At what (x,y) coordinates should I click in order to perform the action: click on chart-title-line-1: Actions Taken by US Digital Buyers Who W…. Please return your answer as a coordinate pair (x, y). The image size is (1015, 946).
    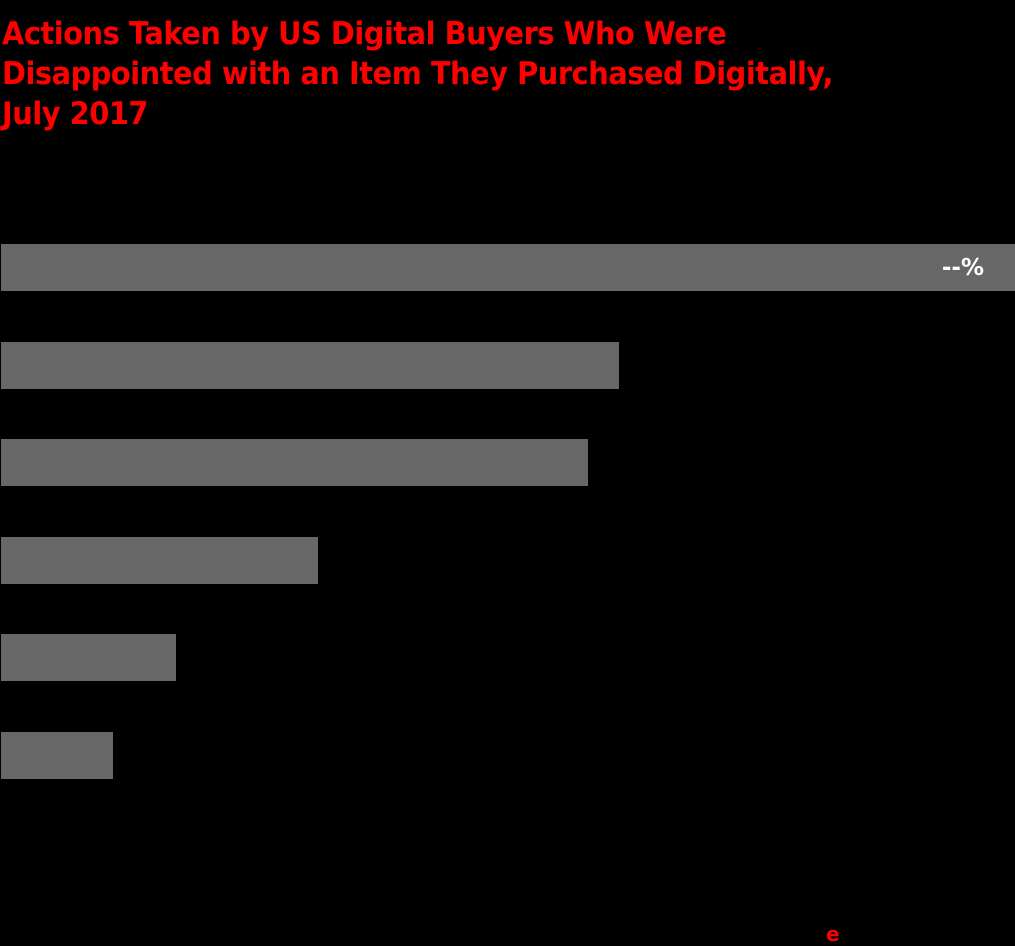
    Looking at the image, I should click on (364, 34).